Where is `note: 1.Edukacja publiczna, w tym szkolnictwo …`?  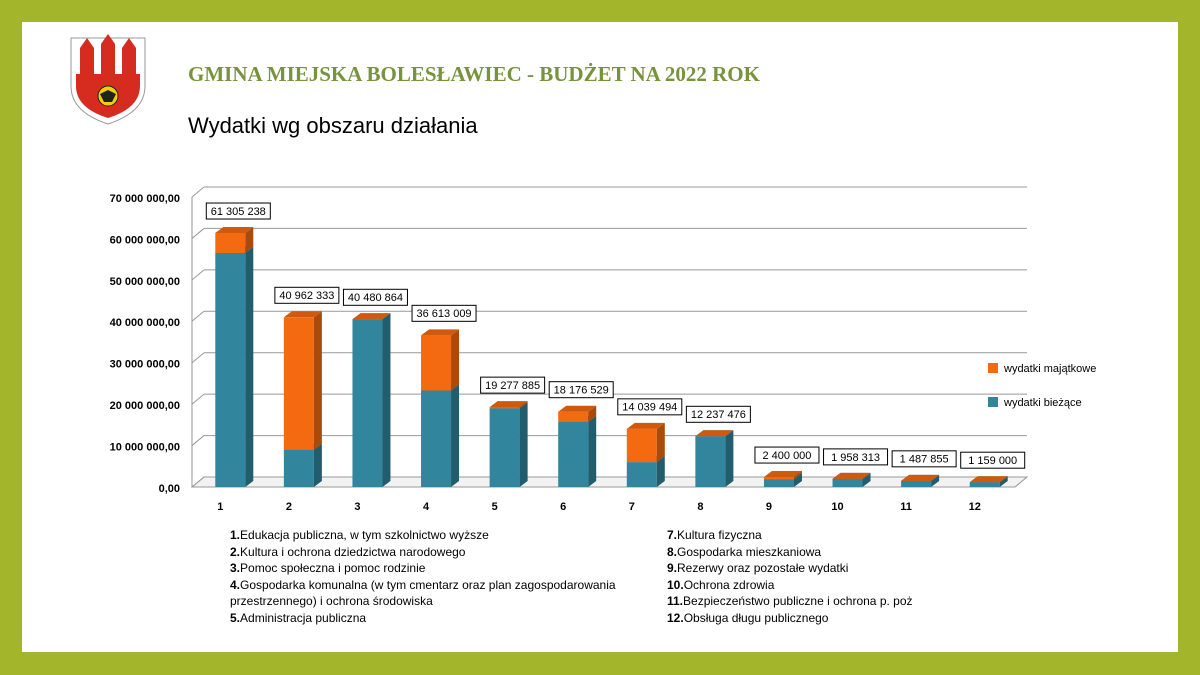 note: 1.Edukacja publiczna, w tym szkolnictwo … is located at coordinates (440, 535).